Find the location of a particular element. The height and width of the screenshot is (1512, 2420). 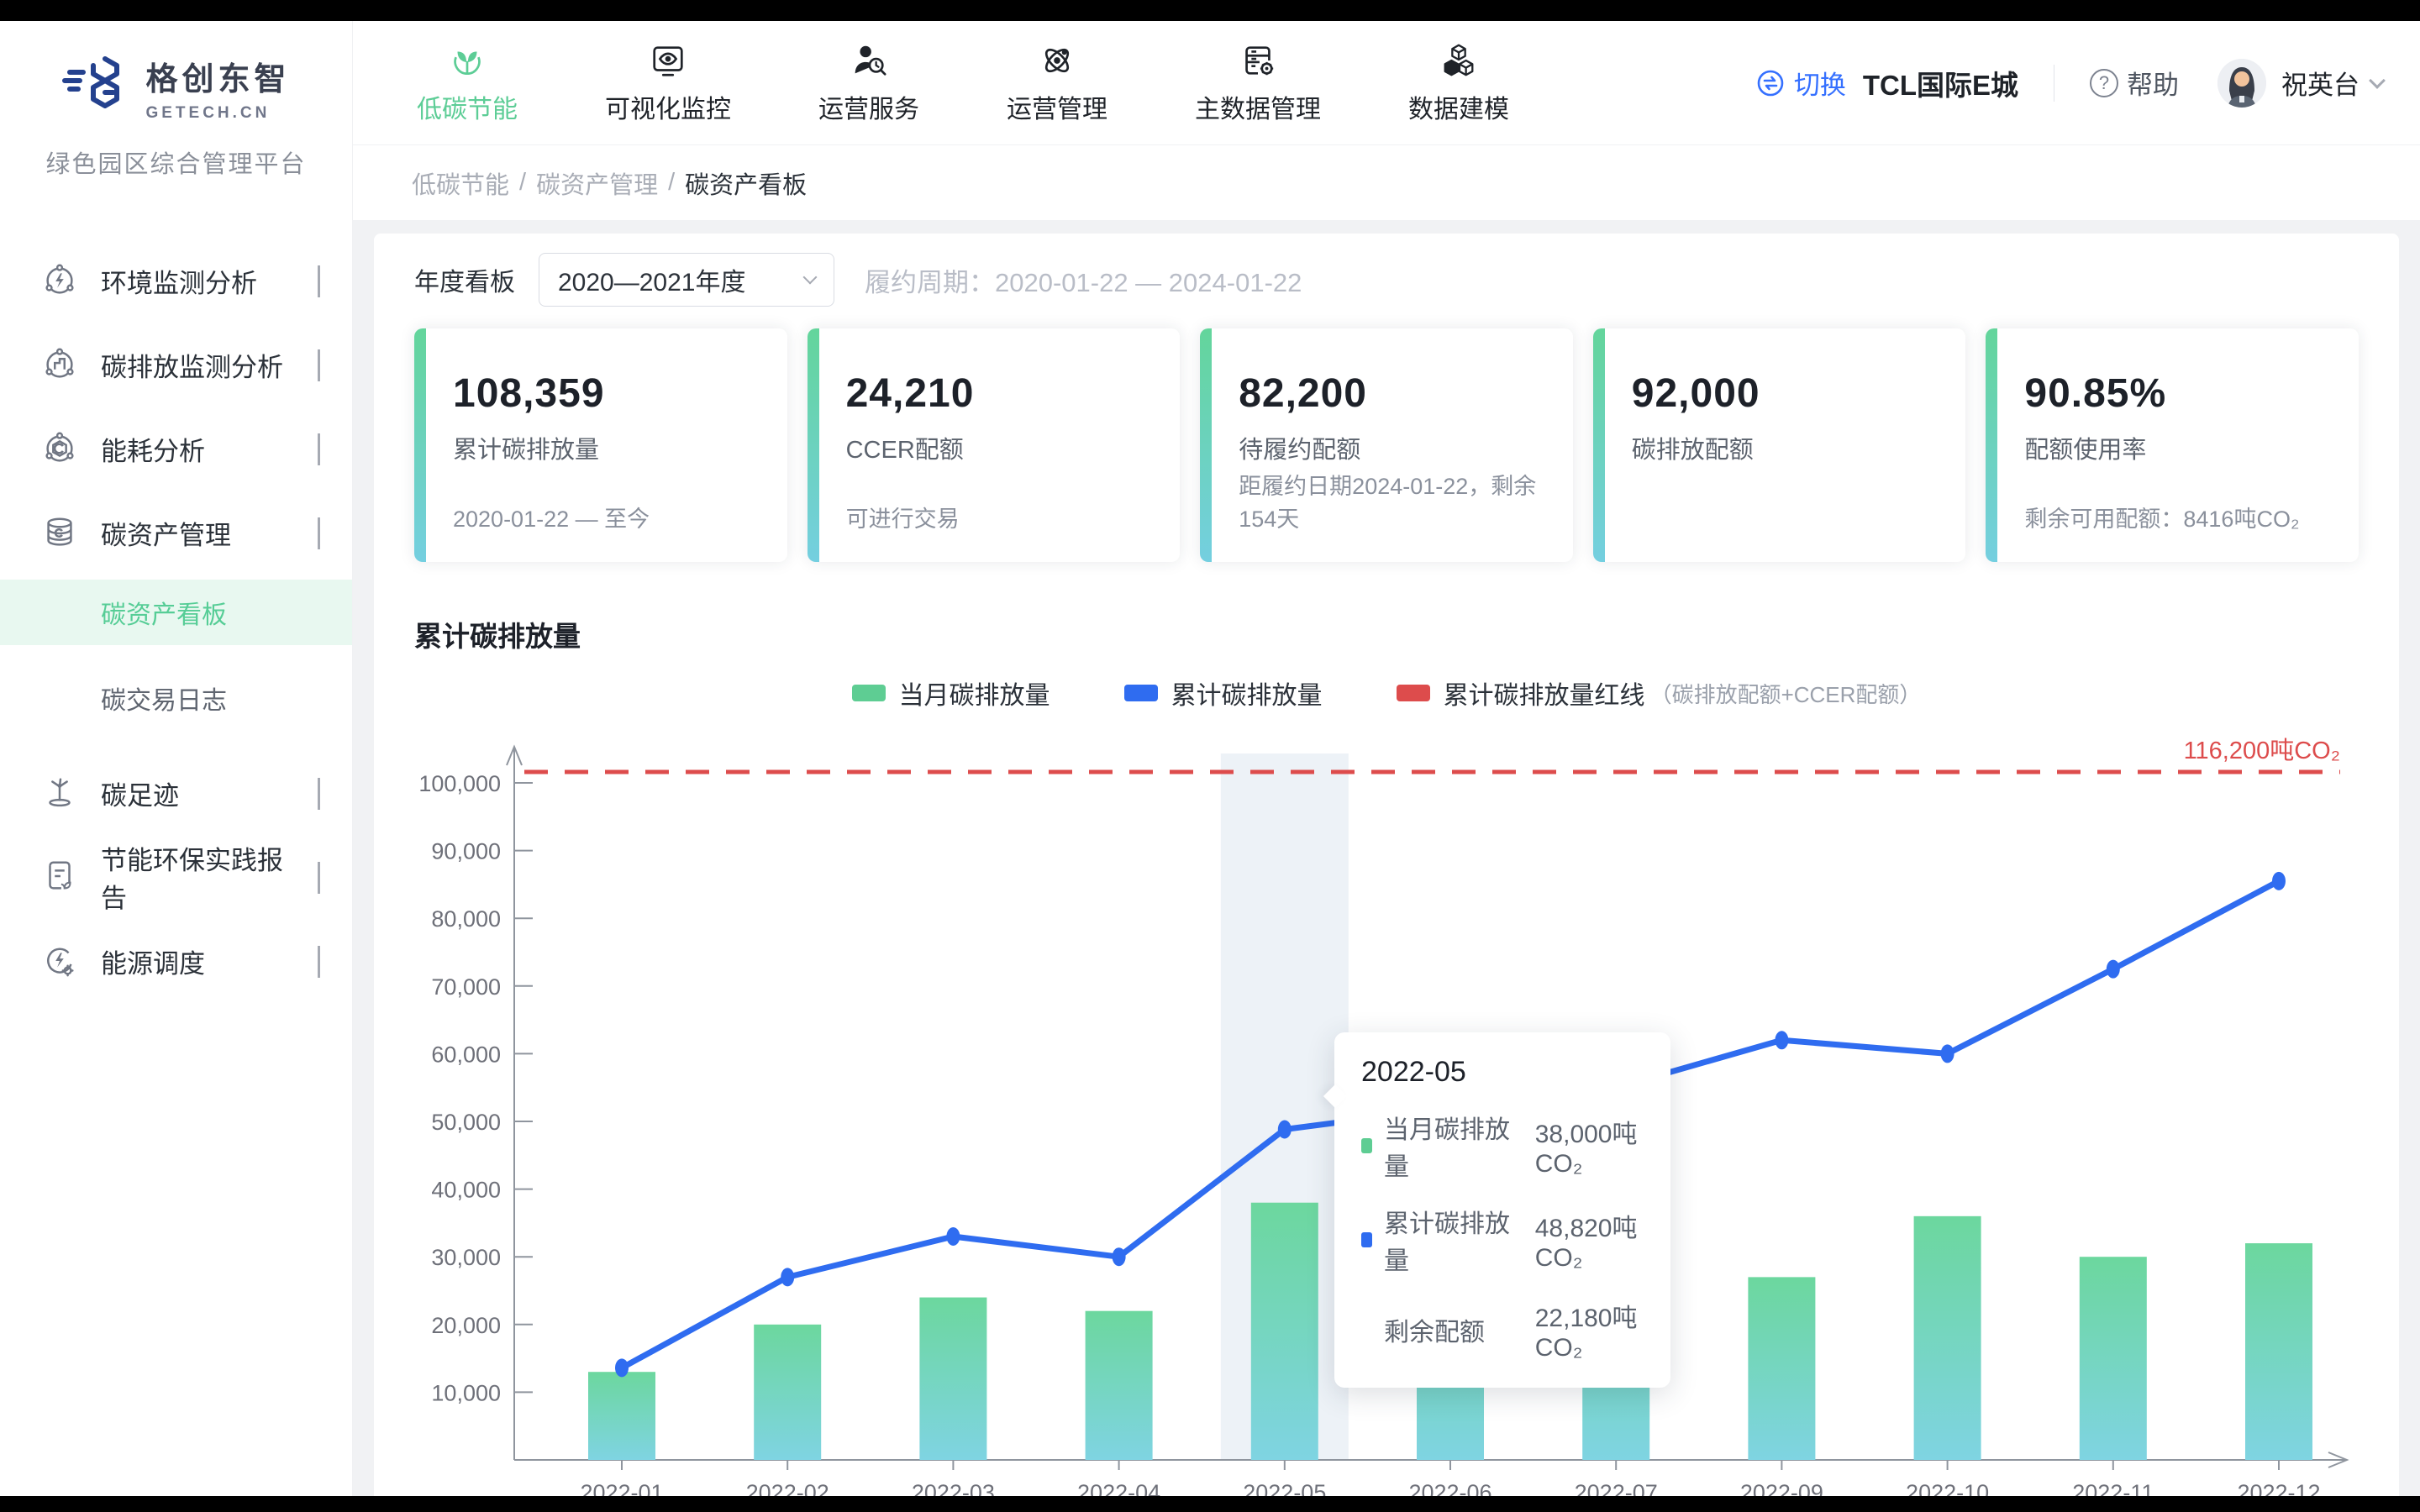

sidebar: 格创东智 GETECH.CN 绿色园区综合管理平台 环境监测分析 碳排放监测分析 is located at coordinates (176, 758).